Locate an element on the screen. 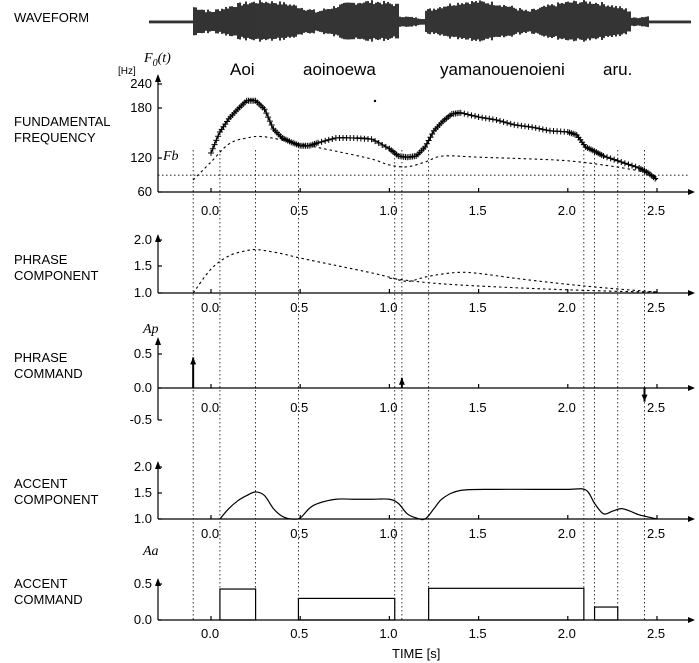  accent_component-x-arrow is located at coordinates (691, 519).